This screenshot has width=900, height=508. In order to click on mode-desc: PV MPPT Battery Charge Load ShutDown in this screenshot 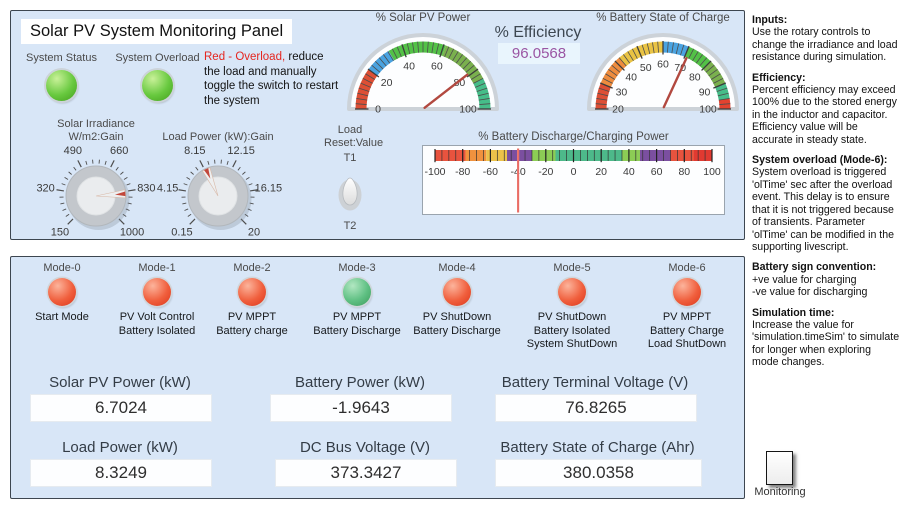, I will do `click(687, 330)`.